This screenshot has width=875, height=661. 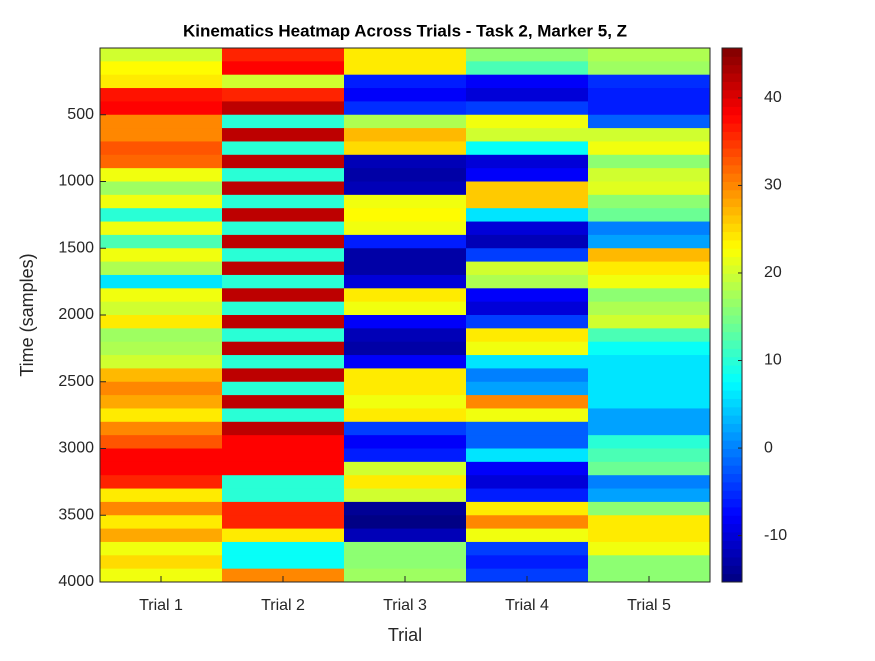 What do you see at coordinates (527, 605) in the screenshot?
I see `x-tick-label: Trial 4` at bounding box center [527, 605].